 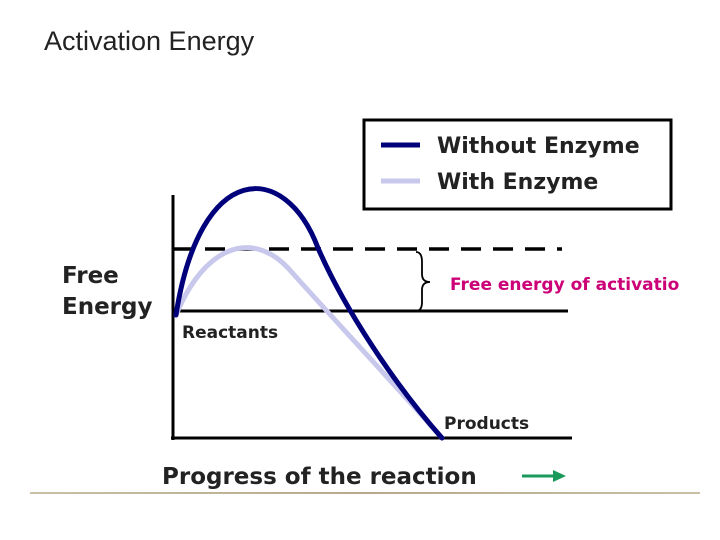 I want to click on legend-label-without-enzyme: Without Enzyme, so click(x=538, y=146).